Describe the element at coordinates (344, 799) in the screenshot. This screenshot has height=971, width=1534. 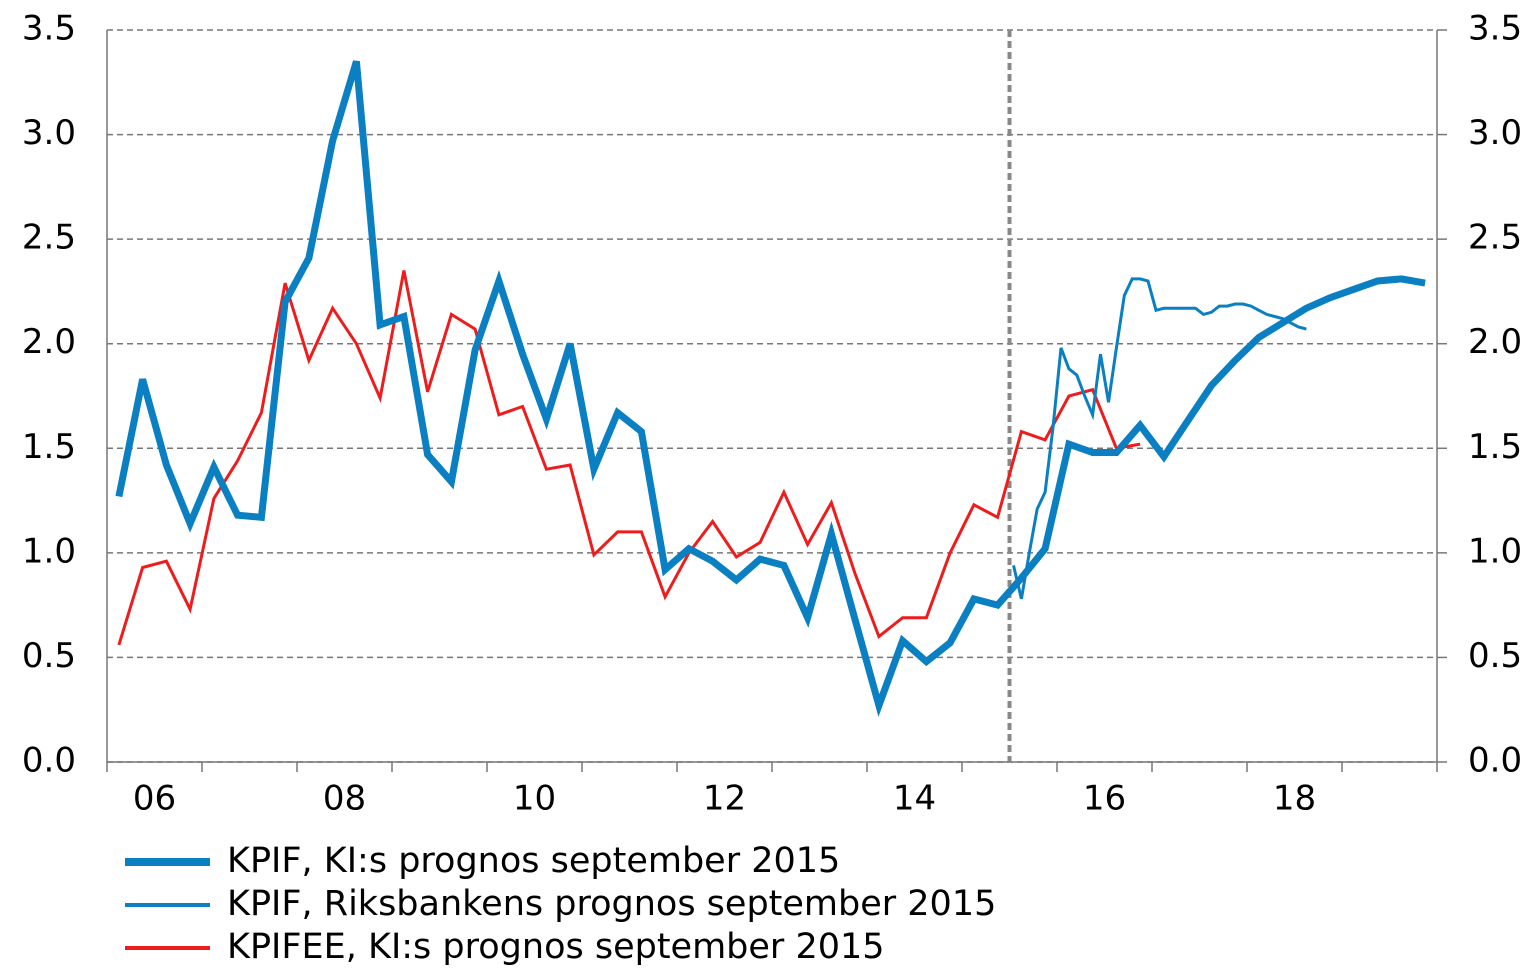
I see `x-tick-label: 08` at that location.